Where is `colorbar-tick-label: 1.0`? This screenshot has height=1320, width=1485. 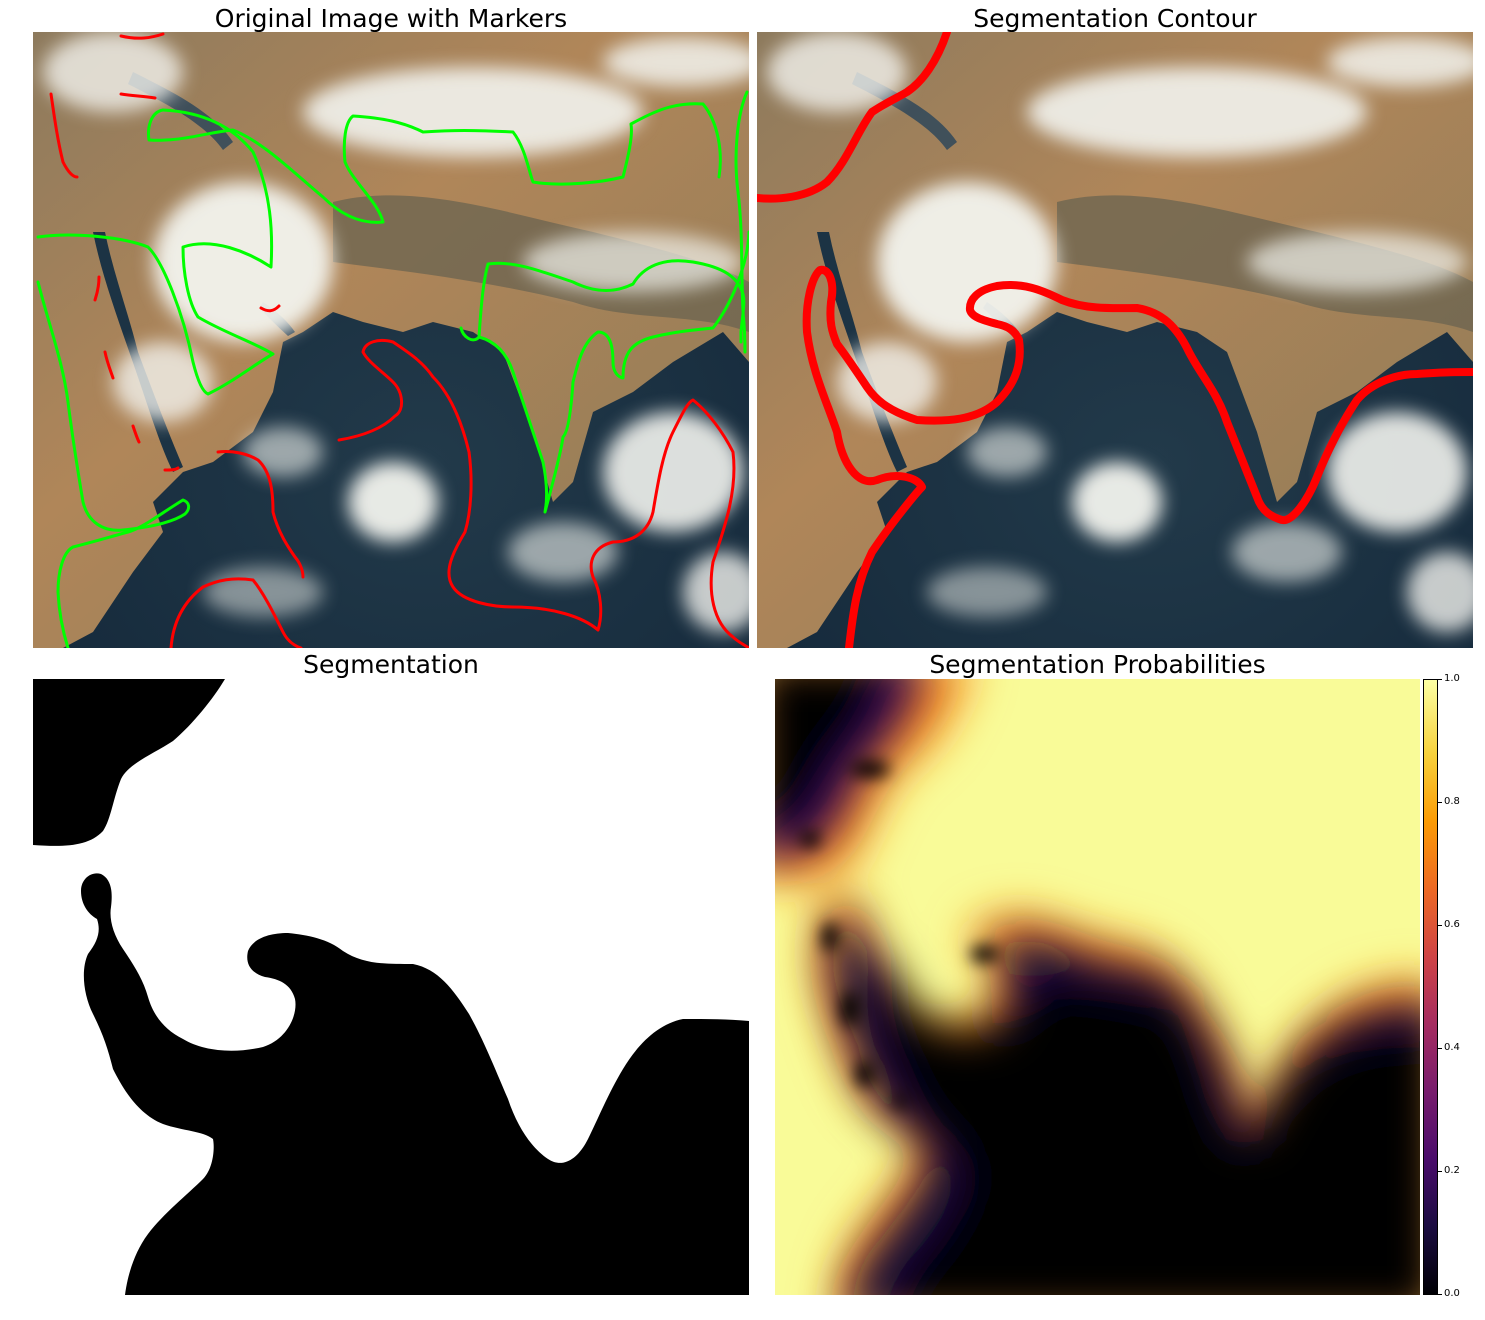 colorbar-tick-label: 1.0 is located at coordinates (1452, 678).